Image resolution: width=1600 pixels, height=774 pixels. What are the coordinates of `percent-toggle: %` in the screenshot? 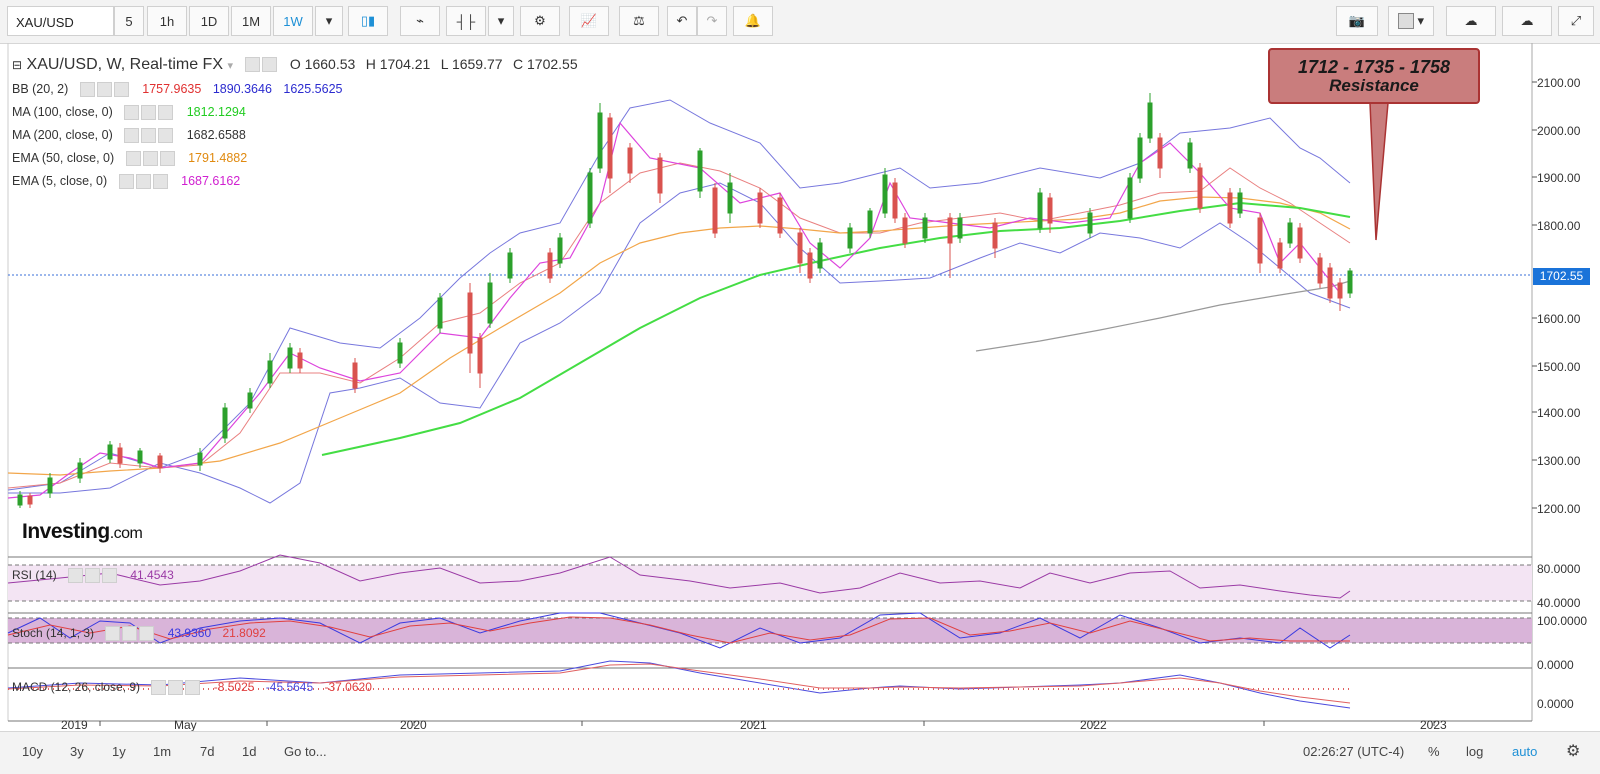 It's located at (1434, 751).